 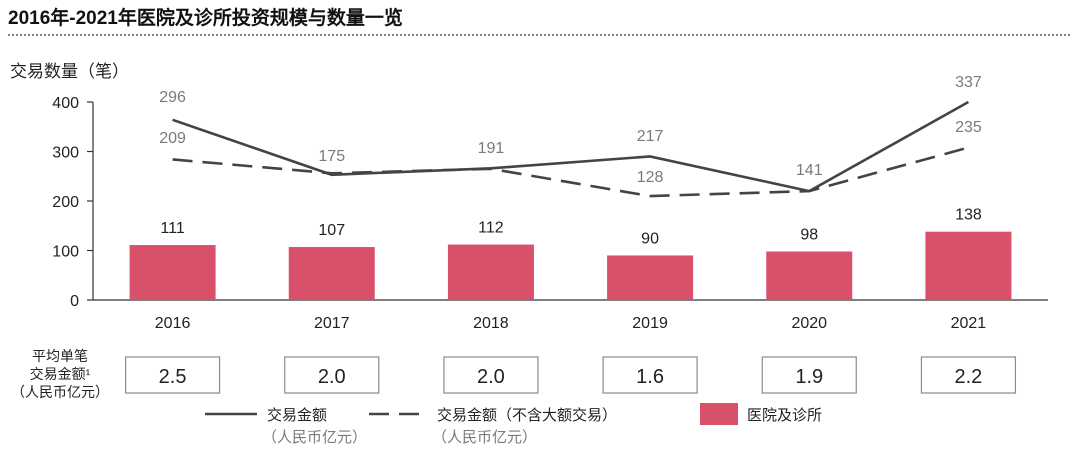 I want to click on x-tick-label: 2020, so click(x=809, y=323).